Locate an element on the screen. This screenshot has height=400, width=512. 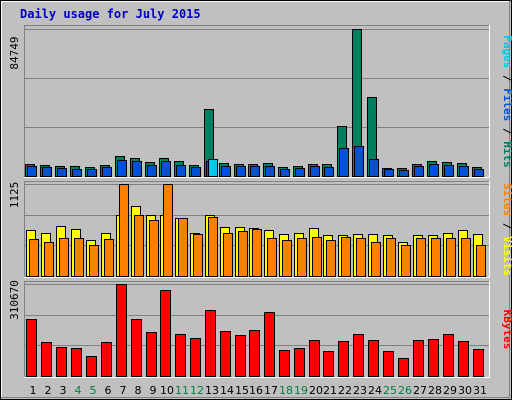
x-tick-label-day-31: 31 is located at coordinates (480, 390).